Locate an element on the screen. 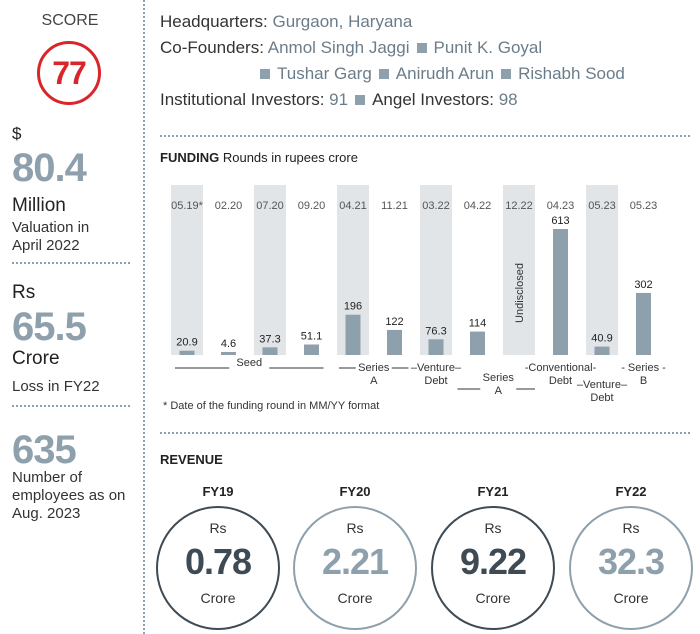 The width and height of the screenshot is (700, 634). revenue-item-fy22: FY22 Rs 32.3 Crore is located at coordinates (631, 557).